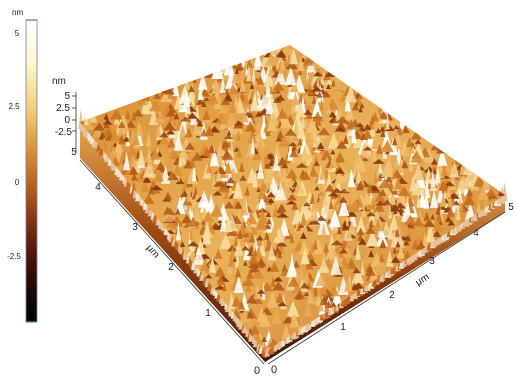 Image resolution: width=517 pixels, height=376 pixels. Describe the element at coordinates (14, 256) in the screenshot. I see `colorbar-tick-minus-2-5: -2.5` at that location.